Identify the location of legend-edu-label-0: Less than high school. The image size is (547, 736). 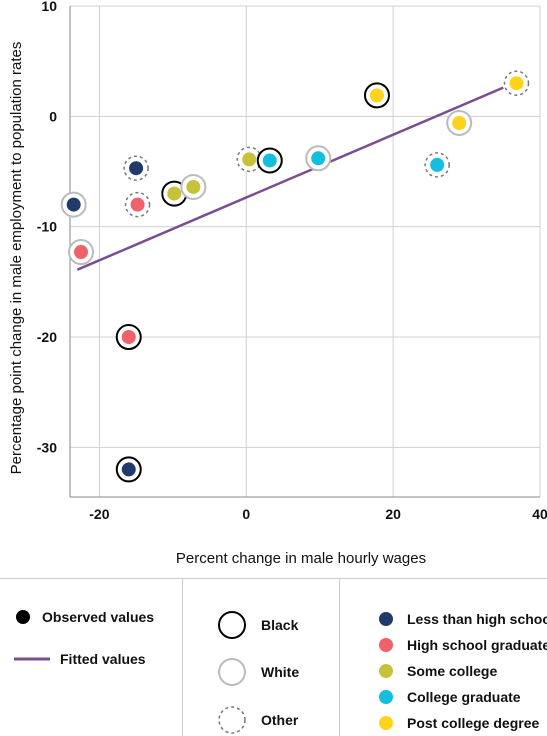
(477, 619).